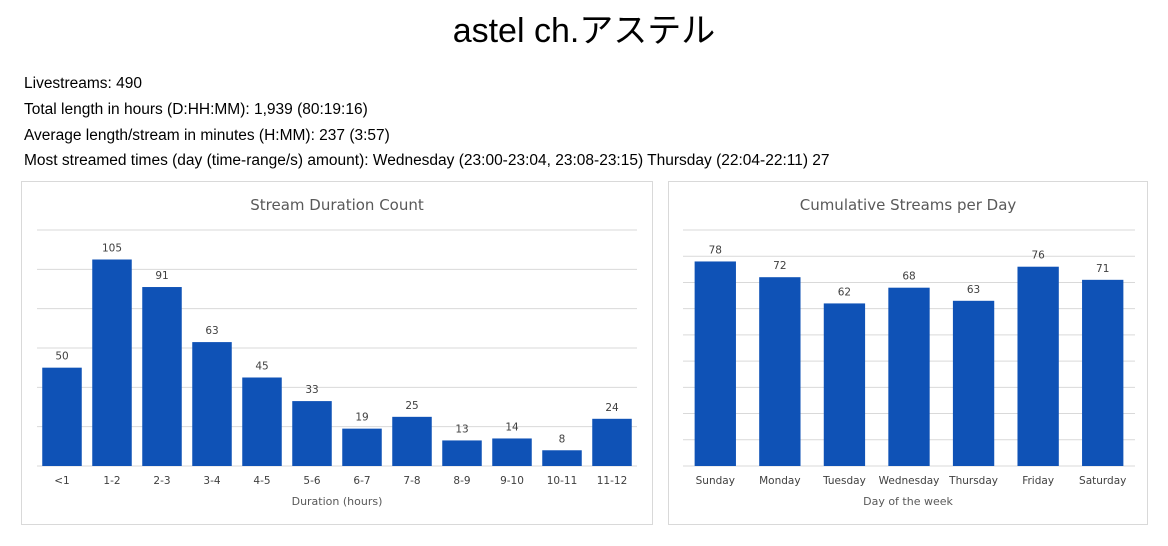  I want to click on data-label: 33, so click(311, 390).